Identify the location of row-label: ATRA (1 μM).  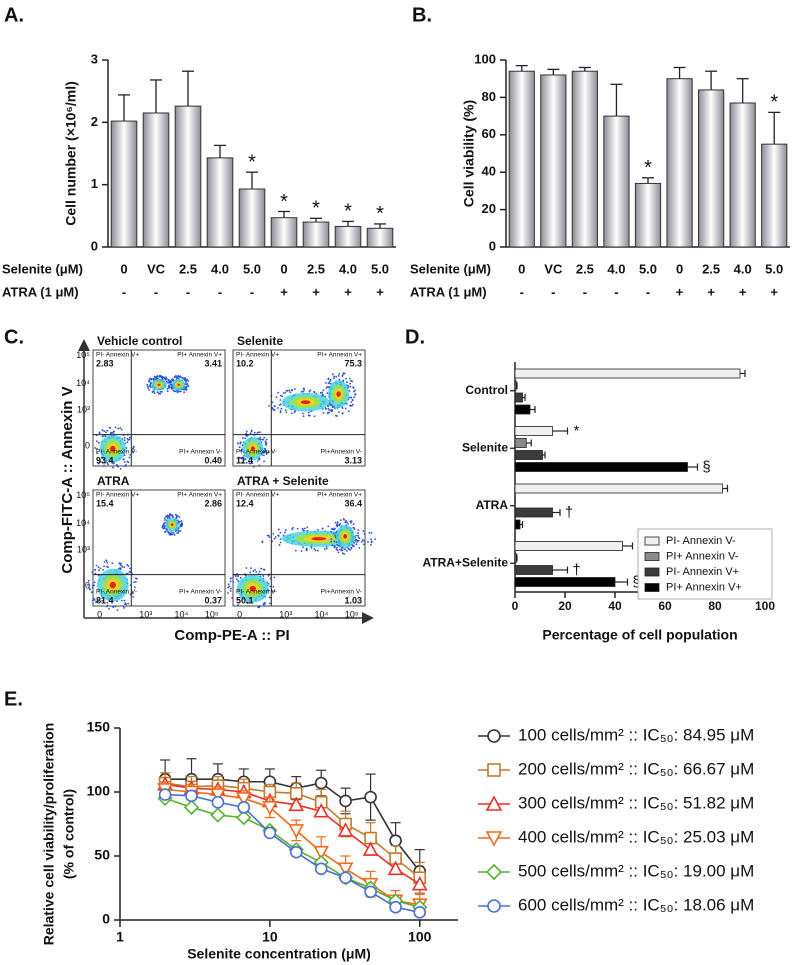
(448, 291).